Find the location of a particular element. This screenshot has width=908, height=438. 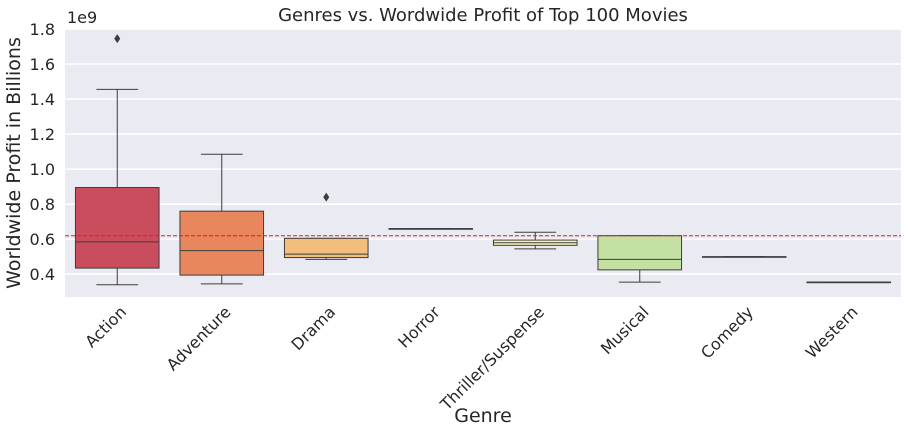

box-adventure is located at coordinates (222, 219).